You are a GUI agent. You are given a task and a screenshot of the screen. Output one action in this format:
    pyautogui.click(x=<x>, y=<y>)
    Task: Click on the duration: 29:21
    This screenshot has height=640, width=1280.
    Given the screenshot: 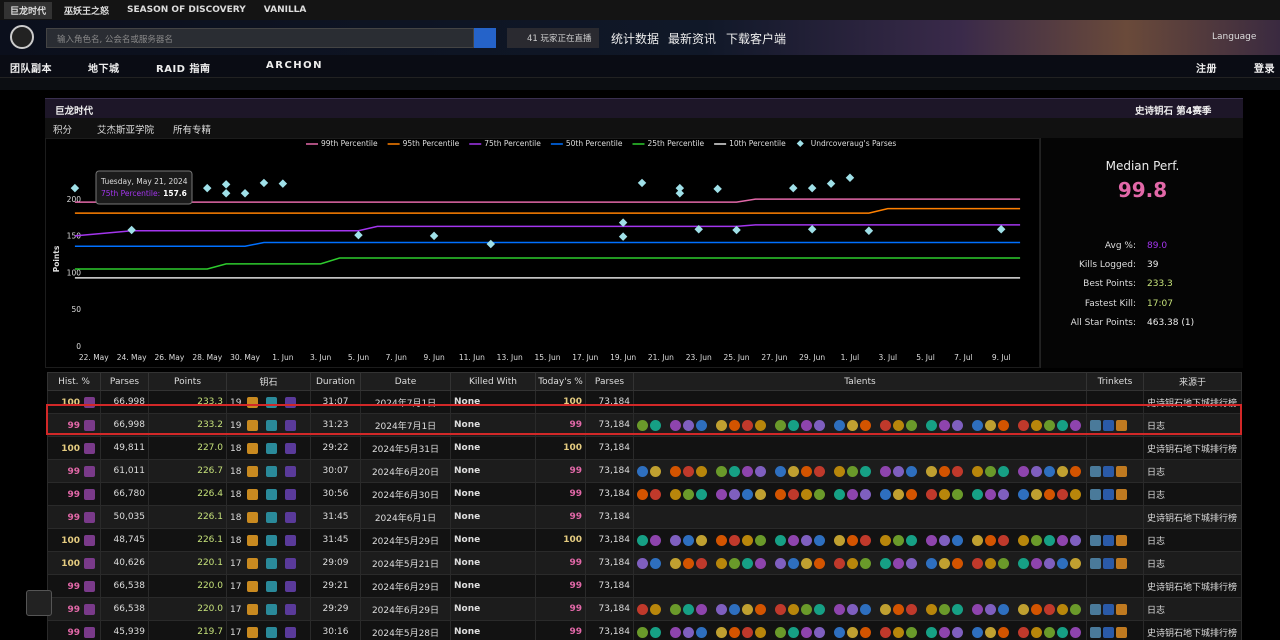 What is the action you would take?
    pyautogui.click(x=335, y=586)
    